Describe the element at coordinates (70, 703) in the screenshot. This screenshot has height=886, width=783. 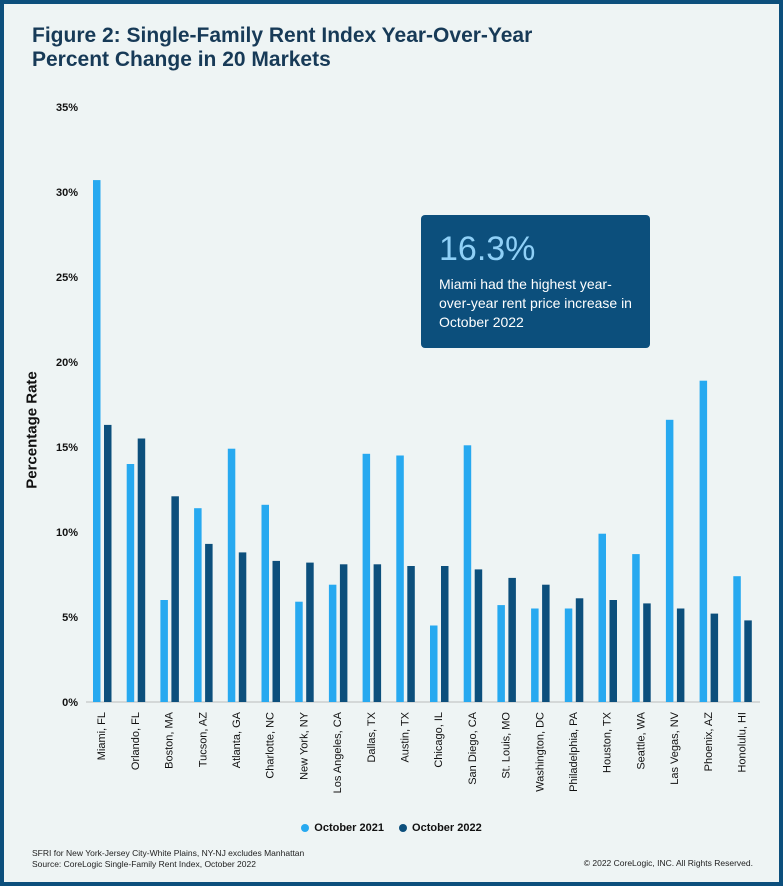
I see `y-tick-label: 0%` at that location.